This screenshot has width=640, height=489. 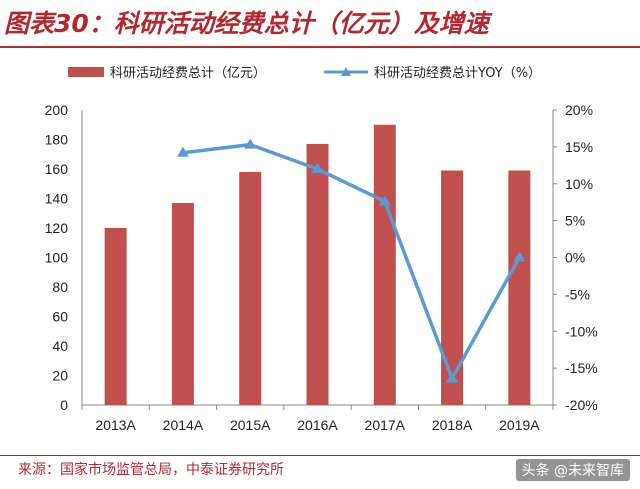 What do you see at coordinates (457, 73) in the screenshot?
I see `legend-label-line: 科研活动经费总计YOY（%）` at bounding box center [457, 73].